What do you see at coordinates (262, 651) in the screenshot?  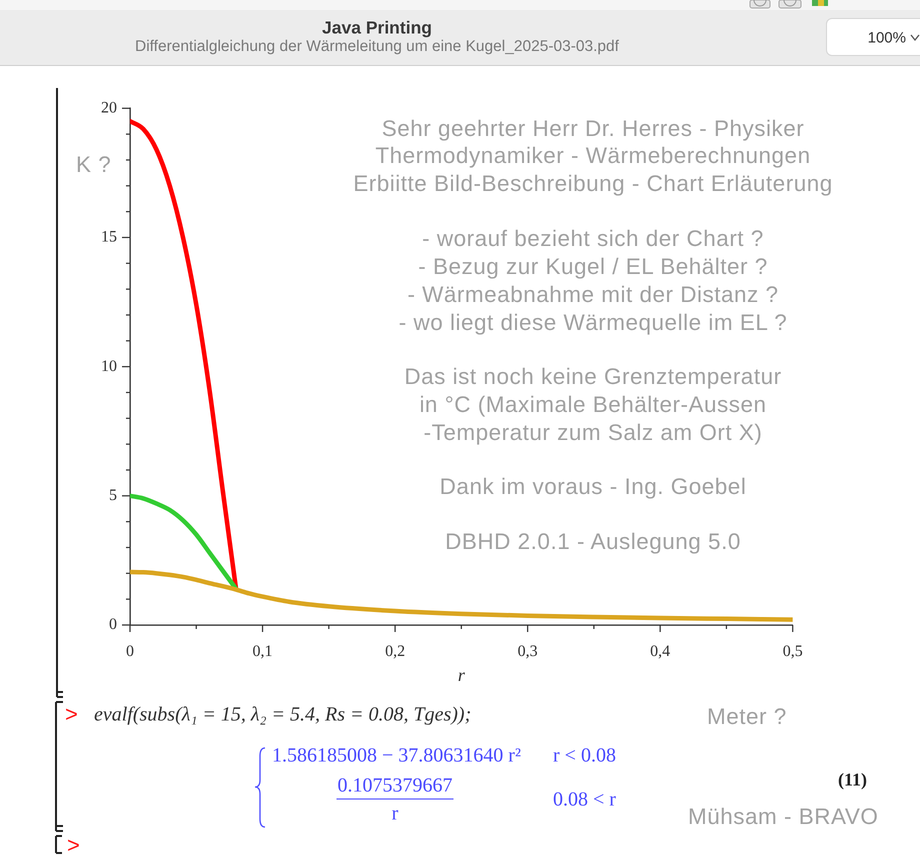 I see `x-tick-label: 0,1` at bounding box center [262, 651].